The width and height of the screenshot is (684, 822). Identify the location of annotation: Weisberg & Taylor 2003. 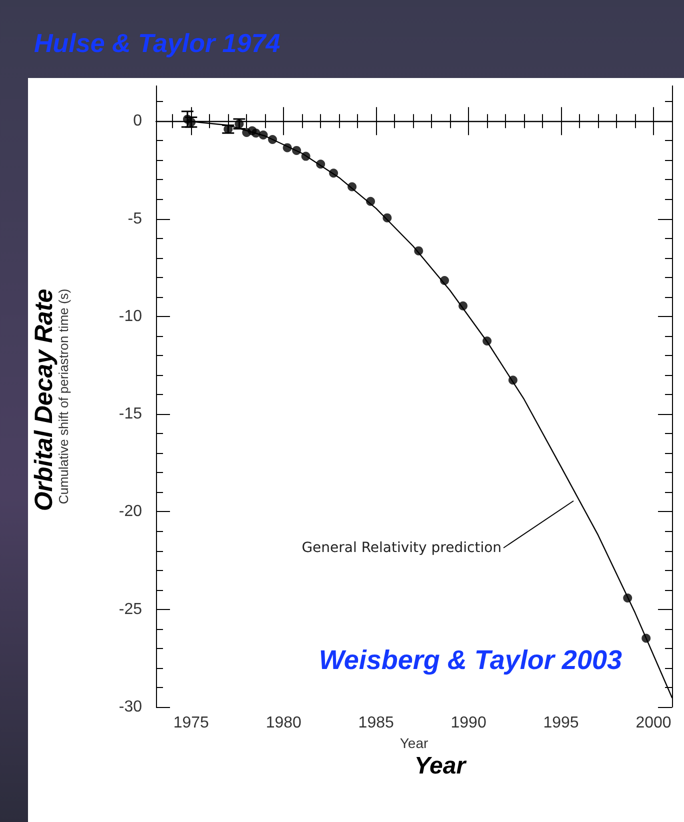
(470, 660).